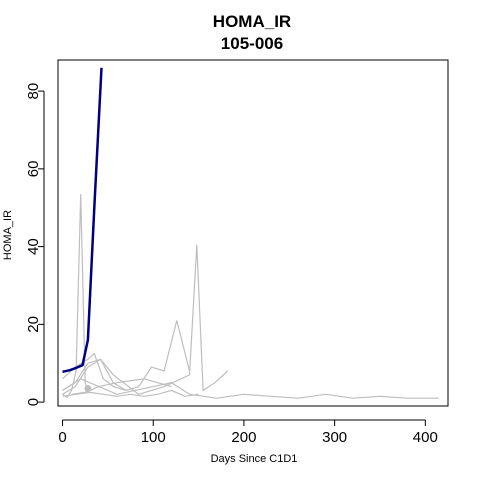 The width and height of the screenshot is (480, 480). Describe the element at coordinates (62, 437) in the screenshot. I see `x-tick-label-0: 0` at that location.